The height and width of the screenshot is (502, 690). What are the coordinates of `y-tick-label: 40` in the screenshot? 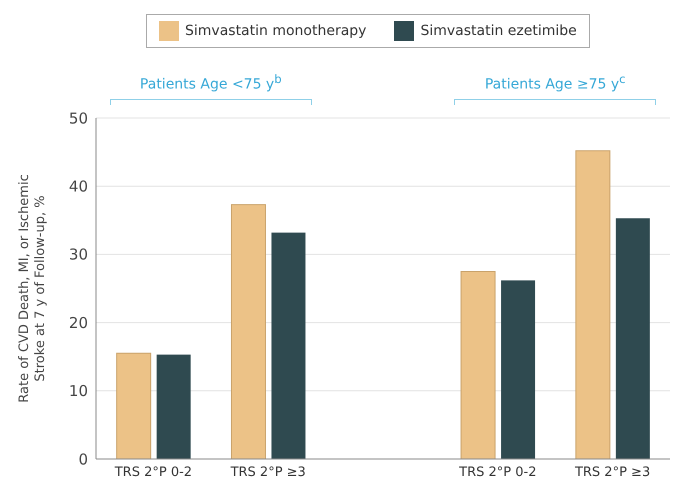 It's located at (78, 187).